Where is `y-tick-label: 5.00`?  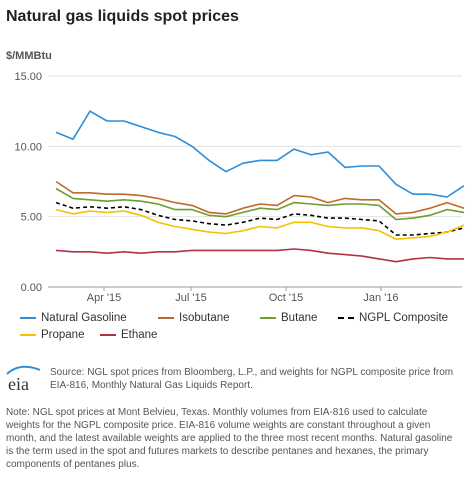
y-tick-label: 5.00 is located at coordinates (31, 218).